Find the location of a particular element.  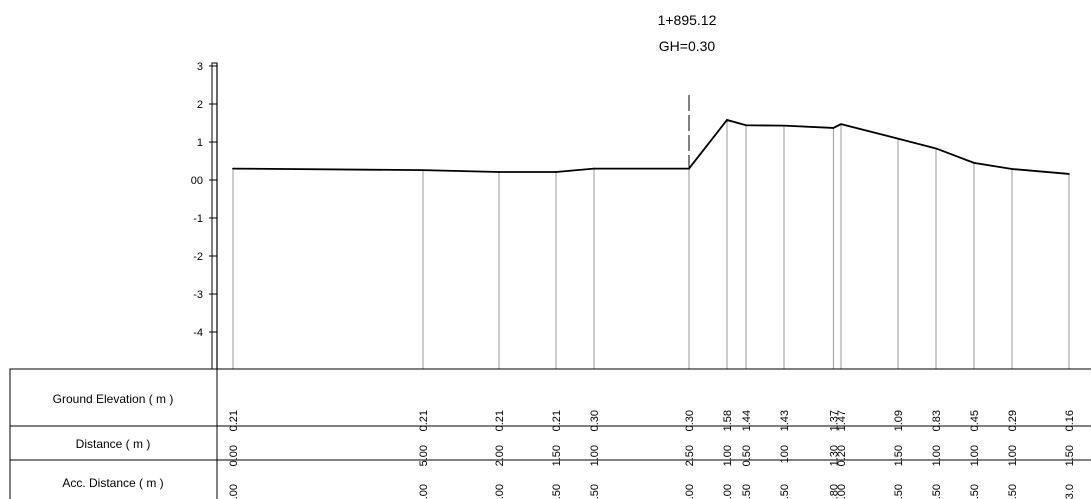

distance-value: 2.00 is located at coordinates (500, 455).